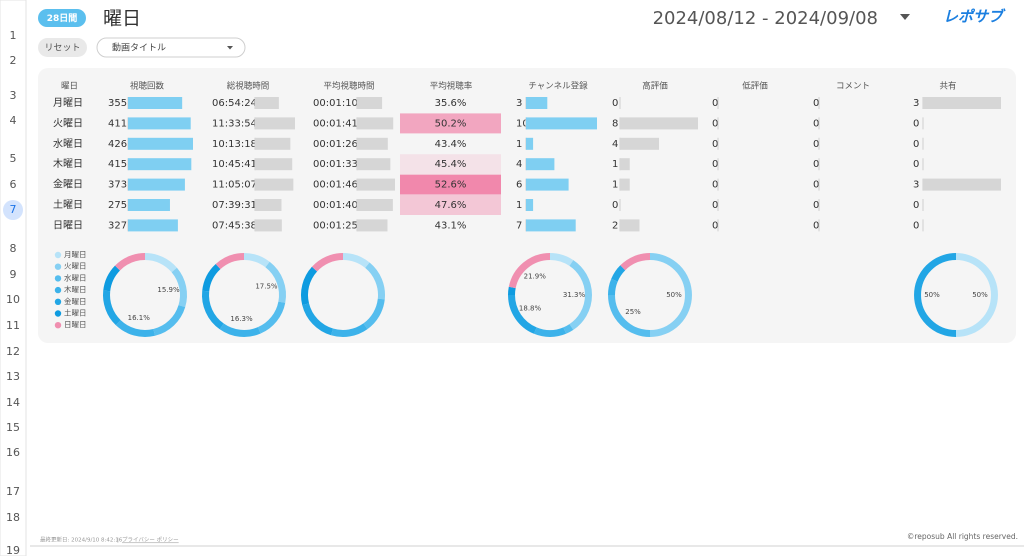 The height and width of the screenshot is (556, 1024). What do you see at coordinates (13, 184) in the screenshot?
I see `row-number: 6` at bounding box center [13, 184].